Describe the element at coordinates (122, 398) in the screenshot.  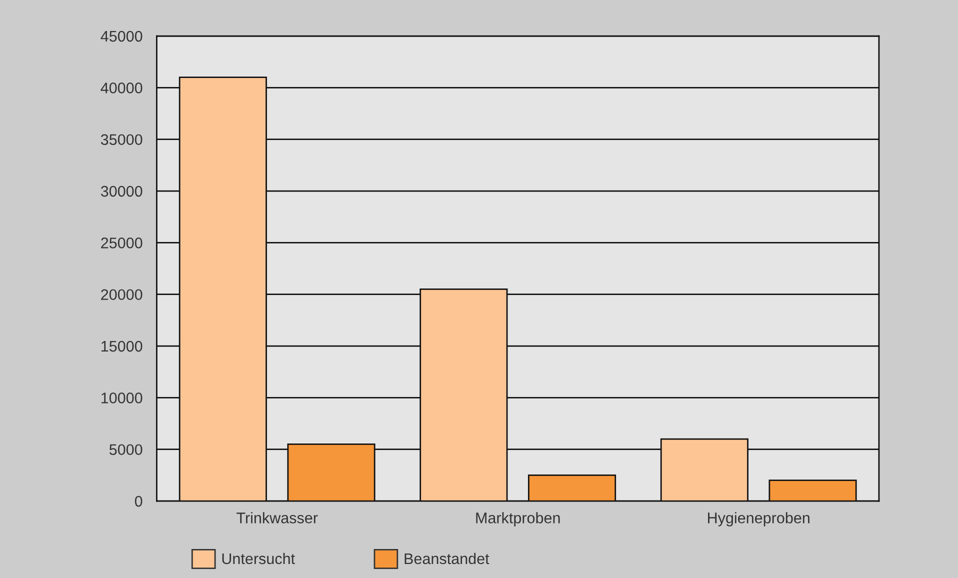
I see `y-tick-label: 10000` at that location.